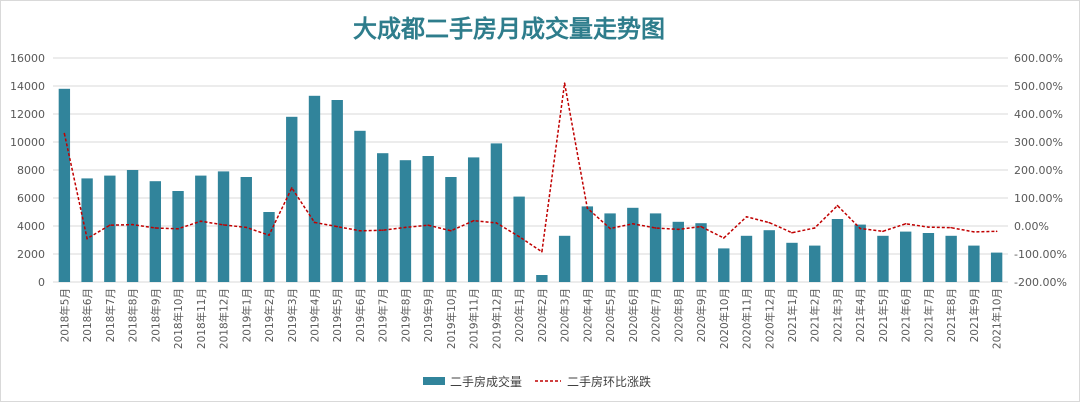  I want to click on x-tick-label: 2019年6月, so click(360, 315).